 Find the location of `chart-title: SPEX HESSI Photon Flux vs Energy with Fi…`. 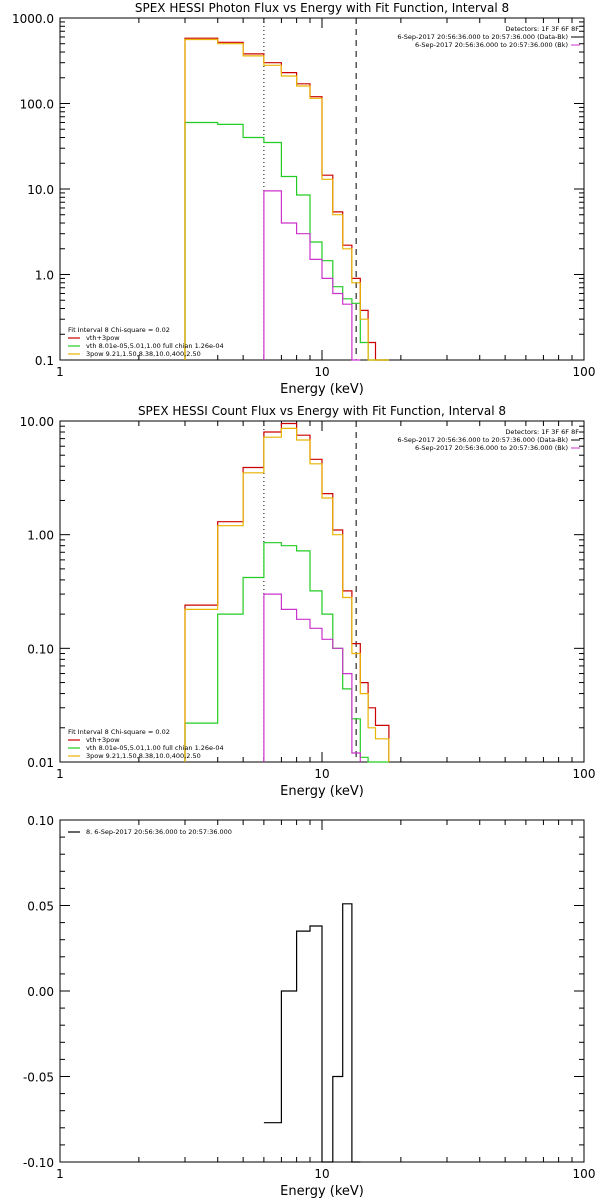

chart-title: SPEX HESSI Photon Flux vs Energy with Fi… is located at coordinates (322, 8).